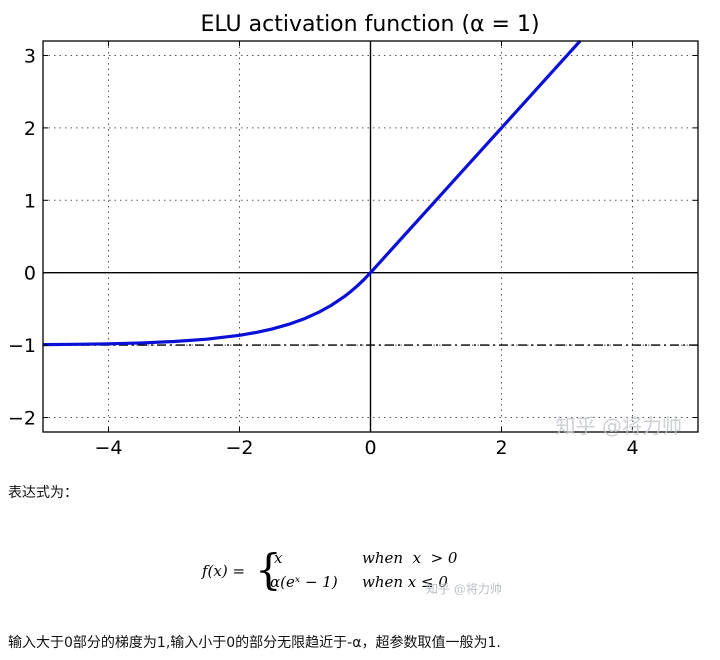 Image resolution: width=720 pixels, height=660 pixels. What do you see at coordinates (108, 448) in the screenshot?
I see `x-tick-label: −4` at bounding box center [108, 448].